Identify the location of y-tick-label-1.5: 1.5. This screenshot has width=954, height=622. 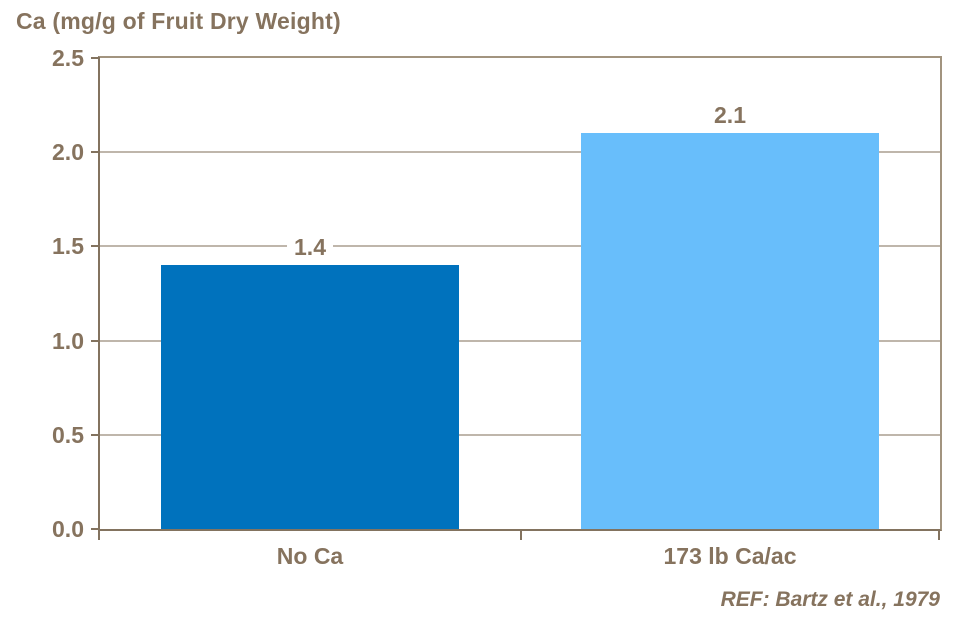
(68, 246).